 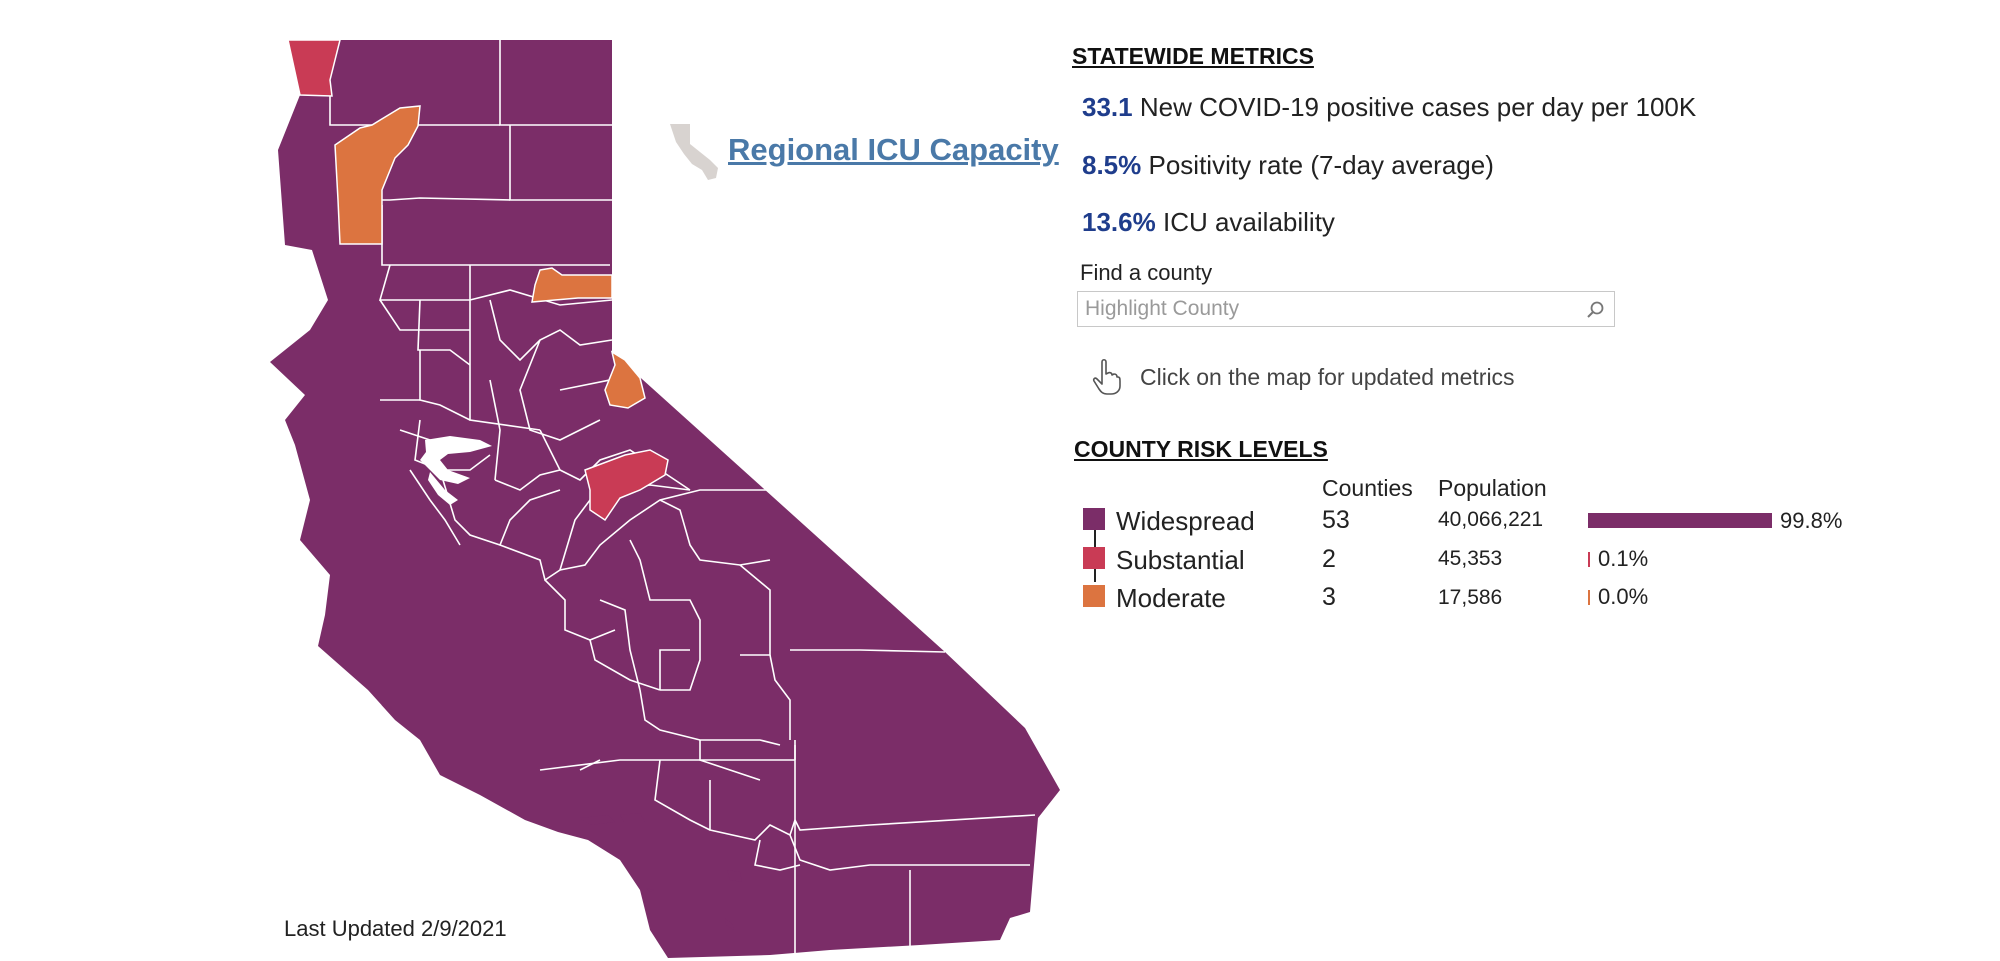 I want to click on map-hint-text: Click on the map for updated metrics, so click(x=1327, y=377).